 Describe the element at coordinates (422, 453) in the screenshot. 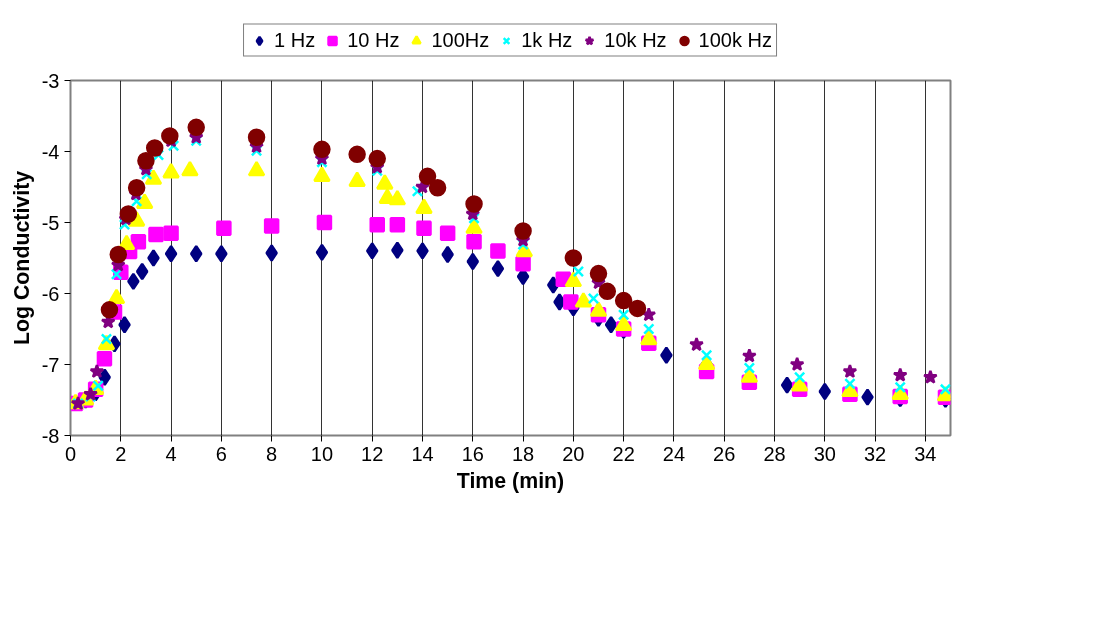

I see `x-tick-label: 14` at that location.